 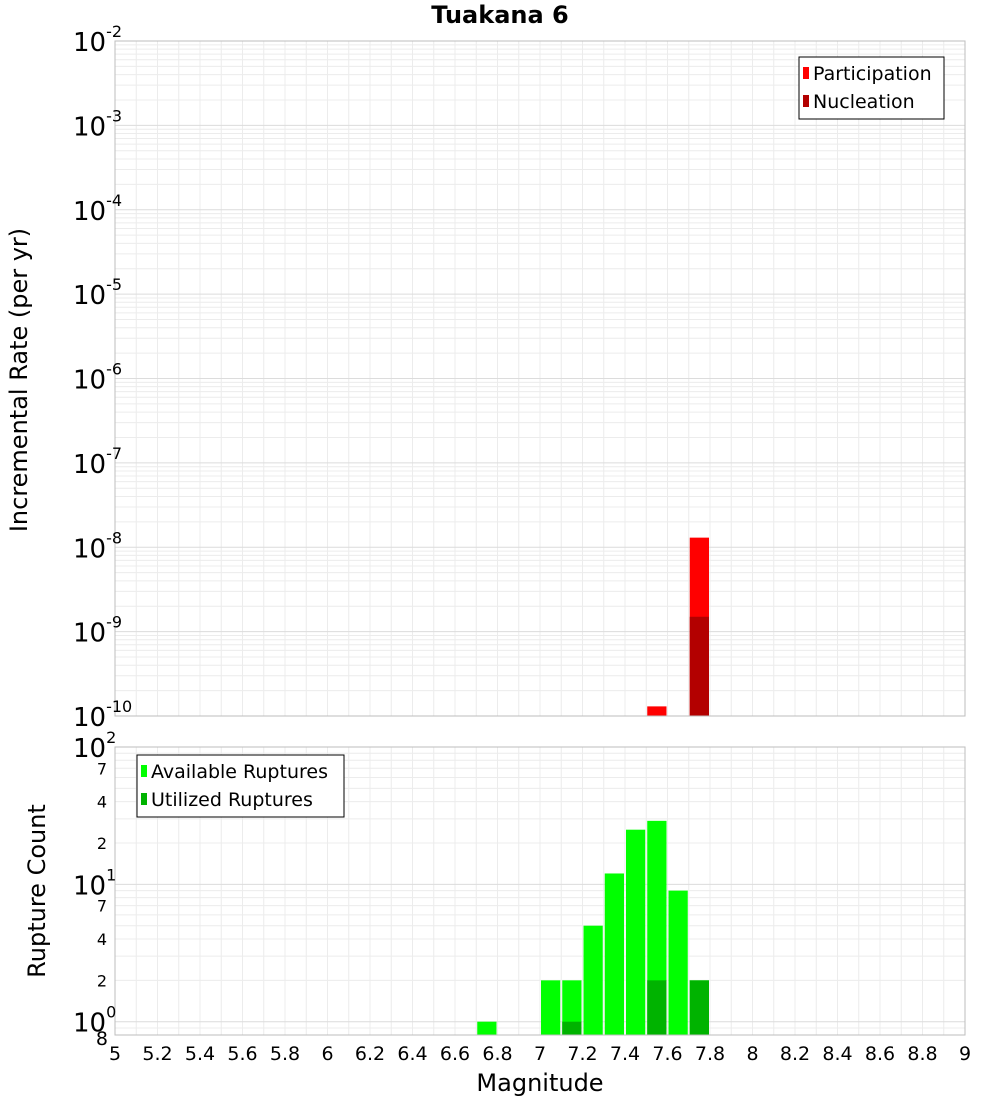 I want to click on rate-bars, so click(x=678, y=626).